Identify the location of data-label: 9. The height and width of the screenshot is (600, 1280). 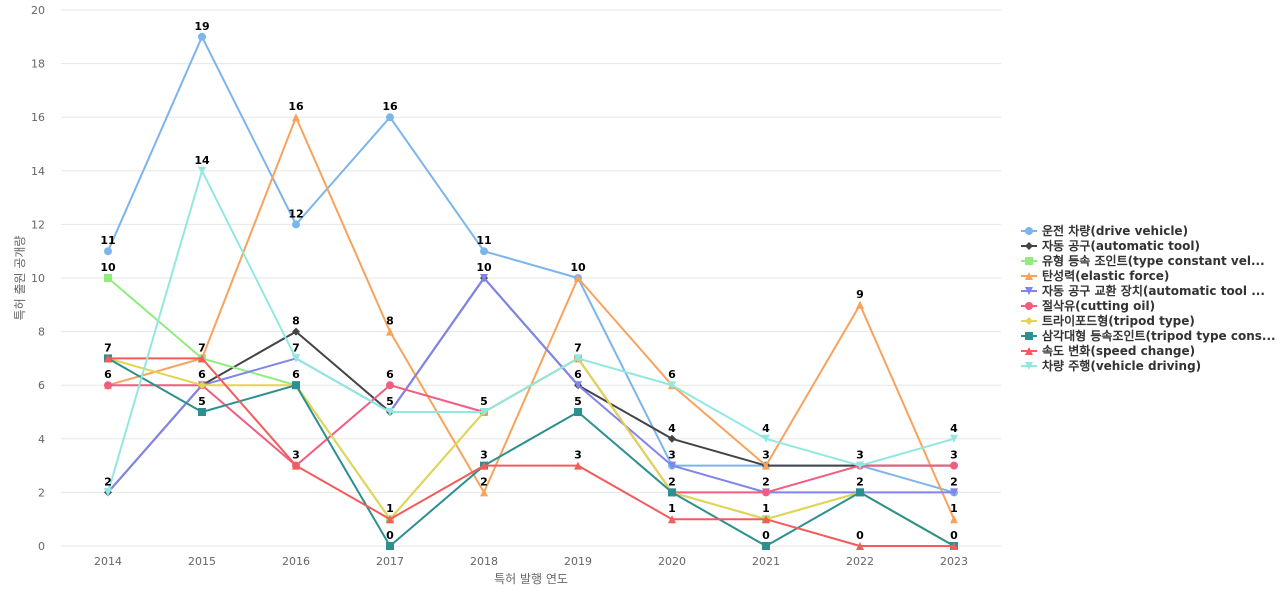
(860, 294).